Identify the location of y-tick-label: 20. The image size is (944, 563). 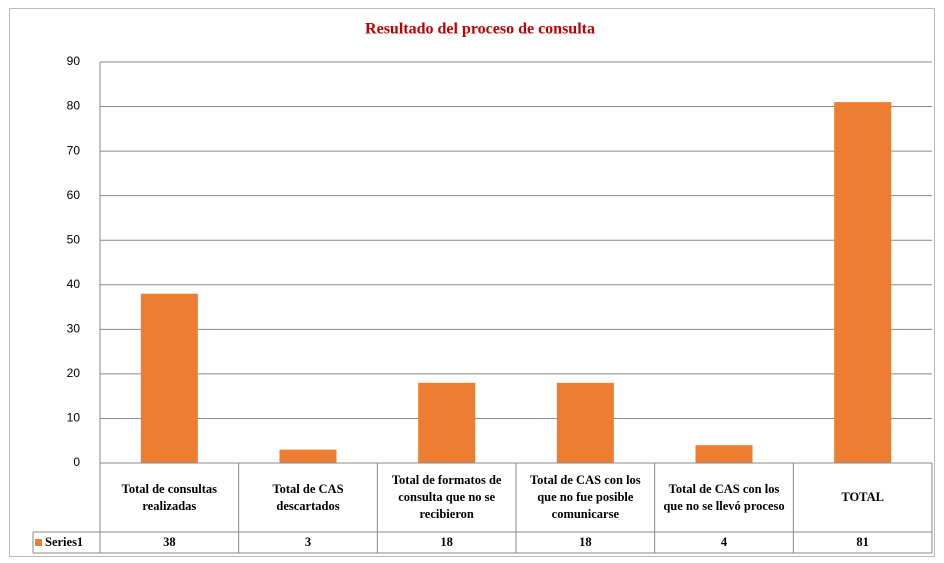
(74, 373).